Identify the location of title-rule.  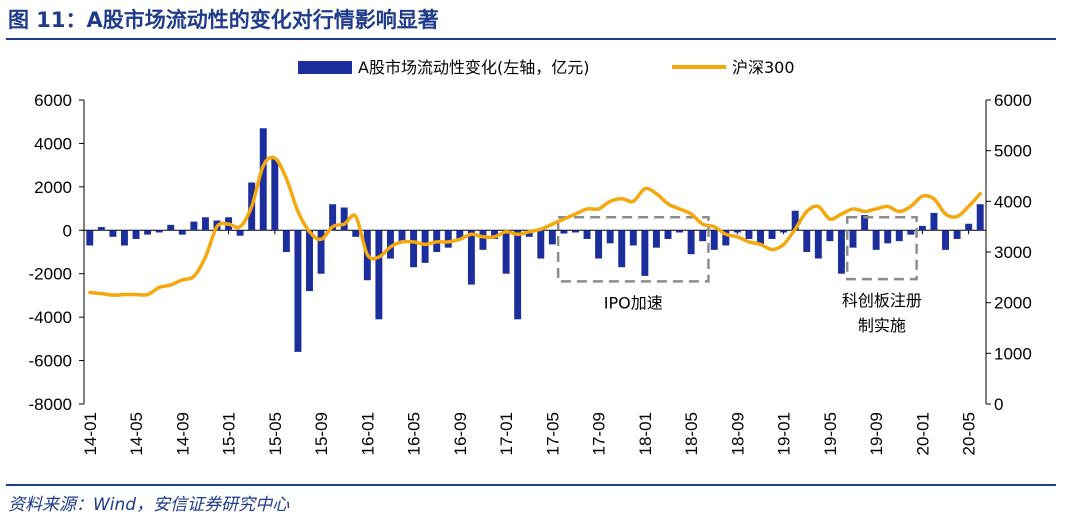
(531, 39).